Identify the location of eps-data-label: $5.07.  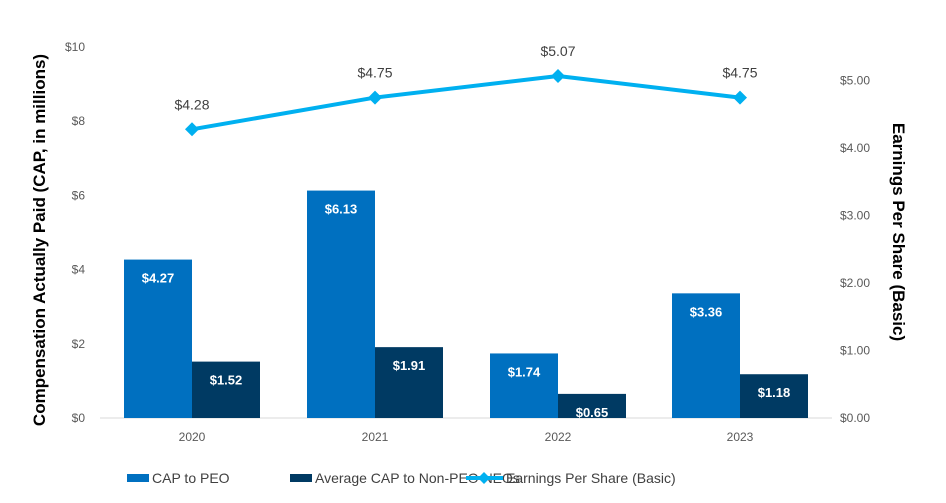
(557, 51).